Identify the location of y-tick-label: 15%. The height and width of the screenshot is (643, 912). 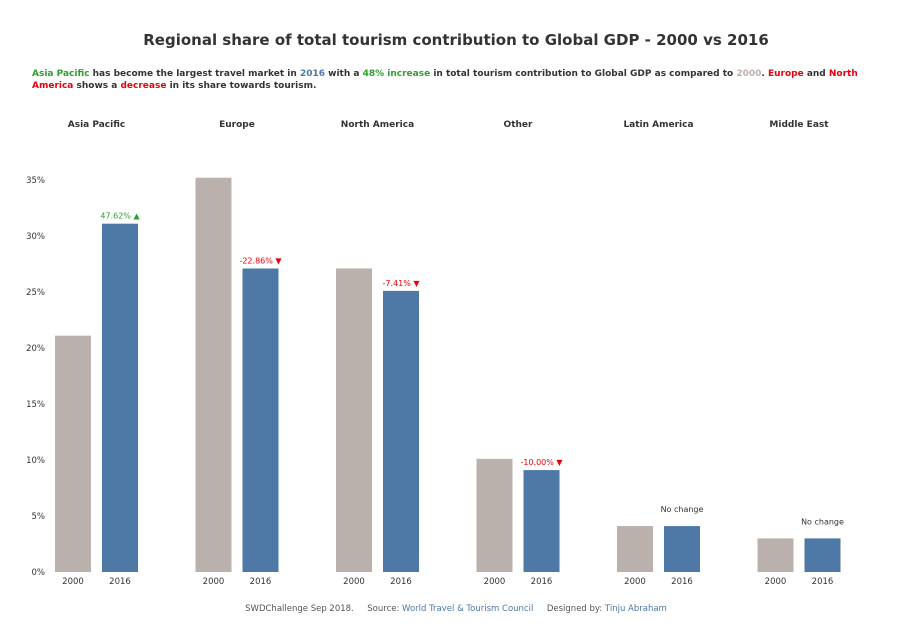
(35, 405).